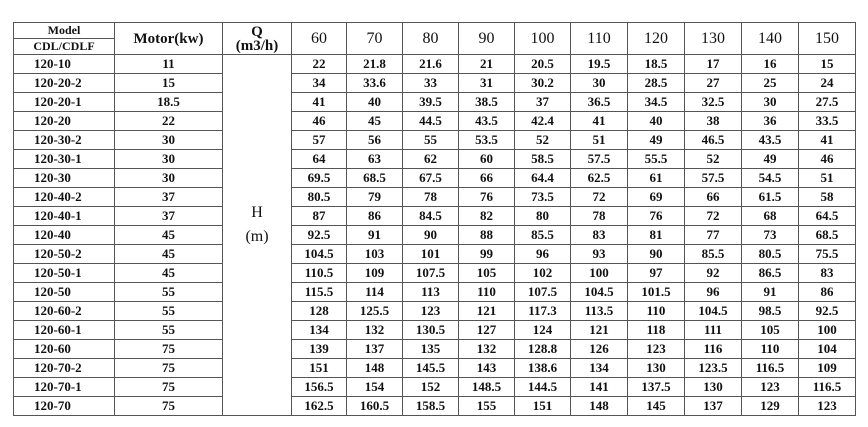 The image size is (868, 427). Describe the element at coordinates (599, 83) in the screenshot. I see `head-value-cell: 30` at that location.